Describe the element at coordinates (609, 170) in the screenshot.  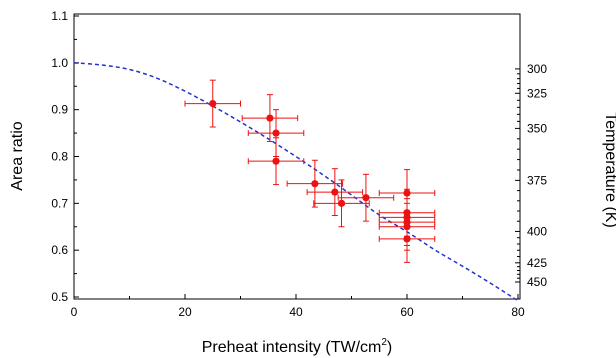
I see `y2-axis-label: Temperature (K)` at that location.